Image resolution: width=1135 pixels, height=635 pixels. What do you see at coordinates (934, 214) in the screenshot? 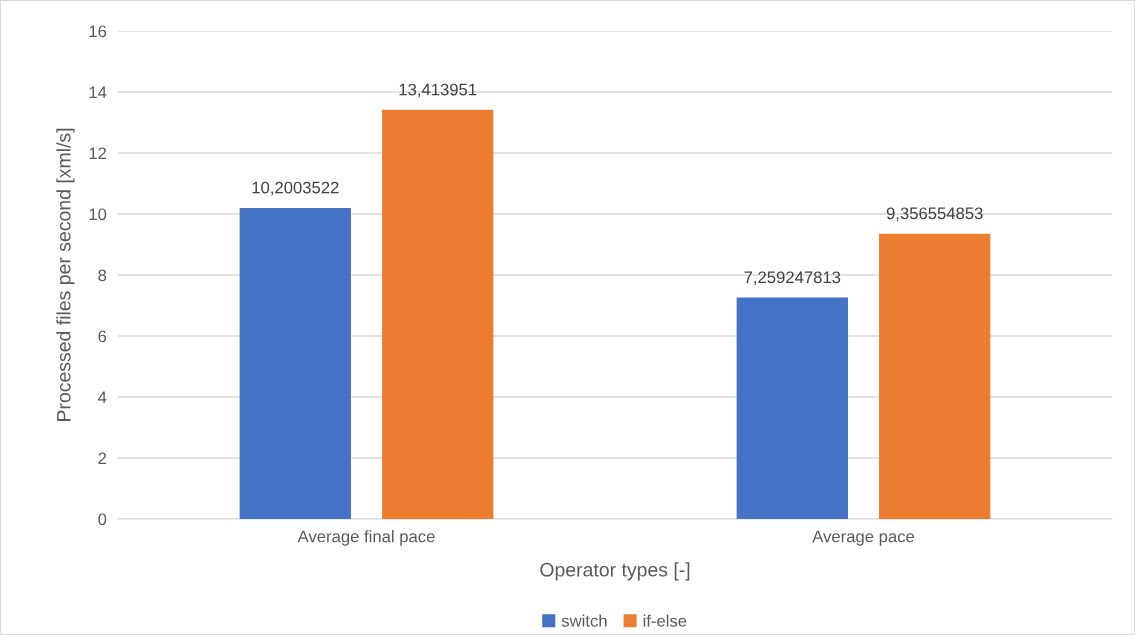
I see `data-label: 9,356554853` at bounding box center [934, 214].